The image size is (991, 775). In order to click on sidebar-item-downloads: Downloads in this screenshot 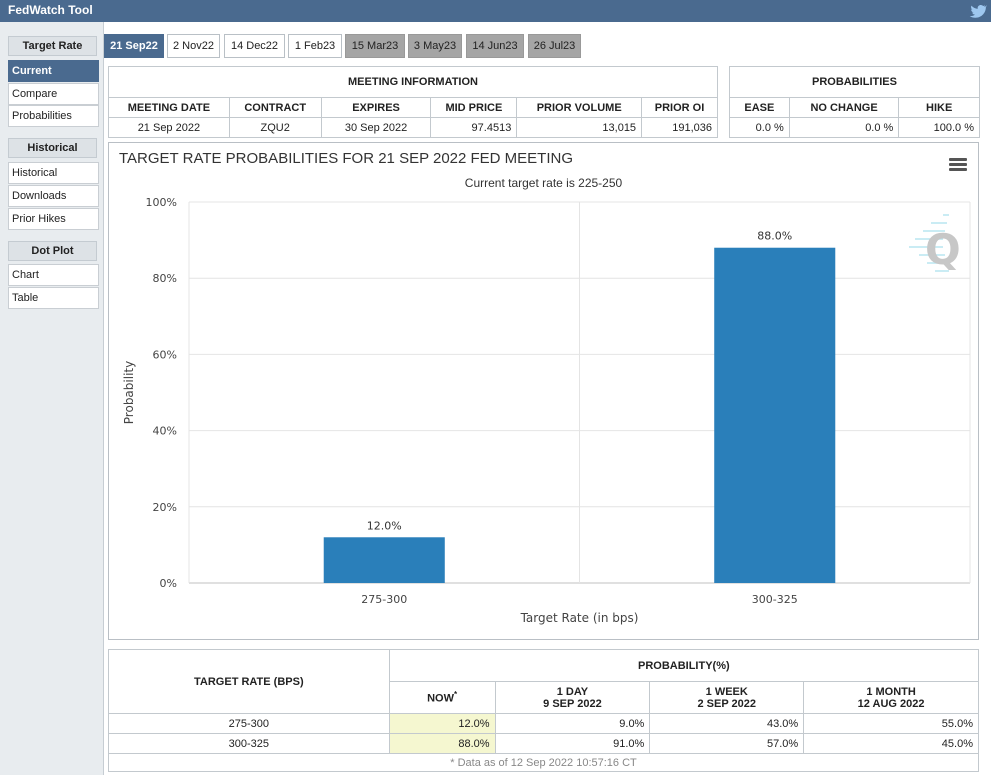, I will do `click(53, 196)`.